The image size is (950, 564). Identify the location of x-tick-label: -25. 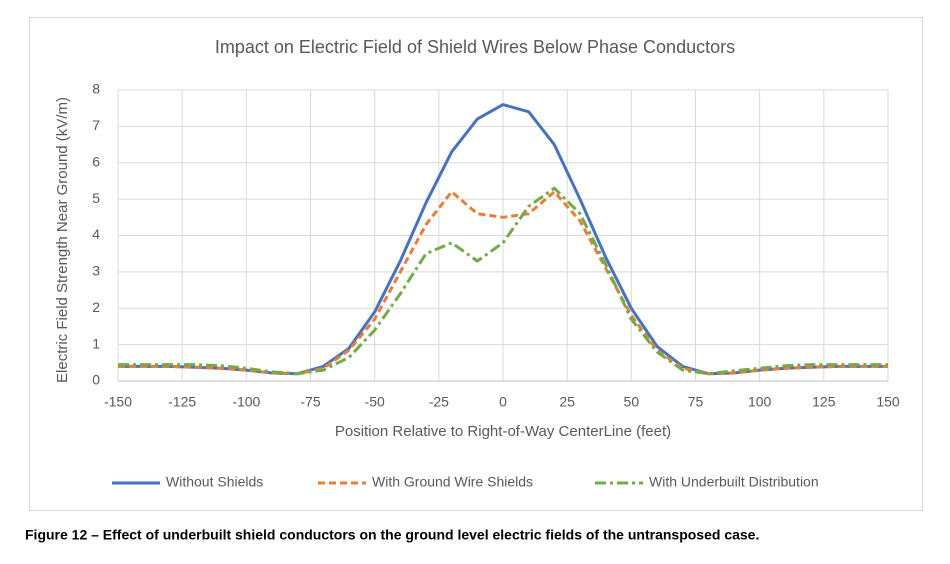
(439, 402).